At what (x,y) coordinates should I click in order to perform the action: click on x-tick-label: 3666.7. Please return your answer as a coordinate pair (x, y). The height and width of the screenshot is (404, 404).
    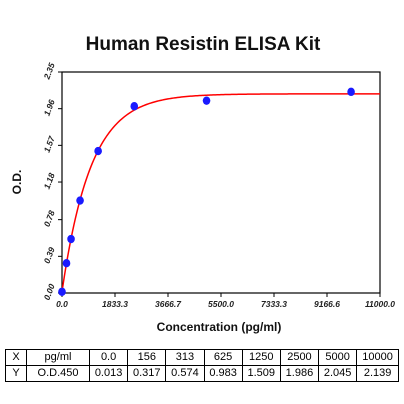
    Looking at the image, I should click on (168, 304).